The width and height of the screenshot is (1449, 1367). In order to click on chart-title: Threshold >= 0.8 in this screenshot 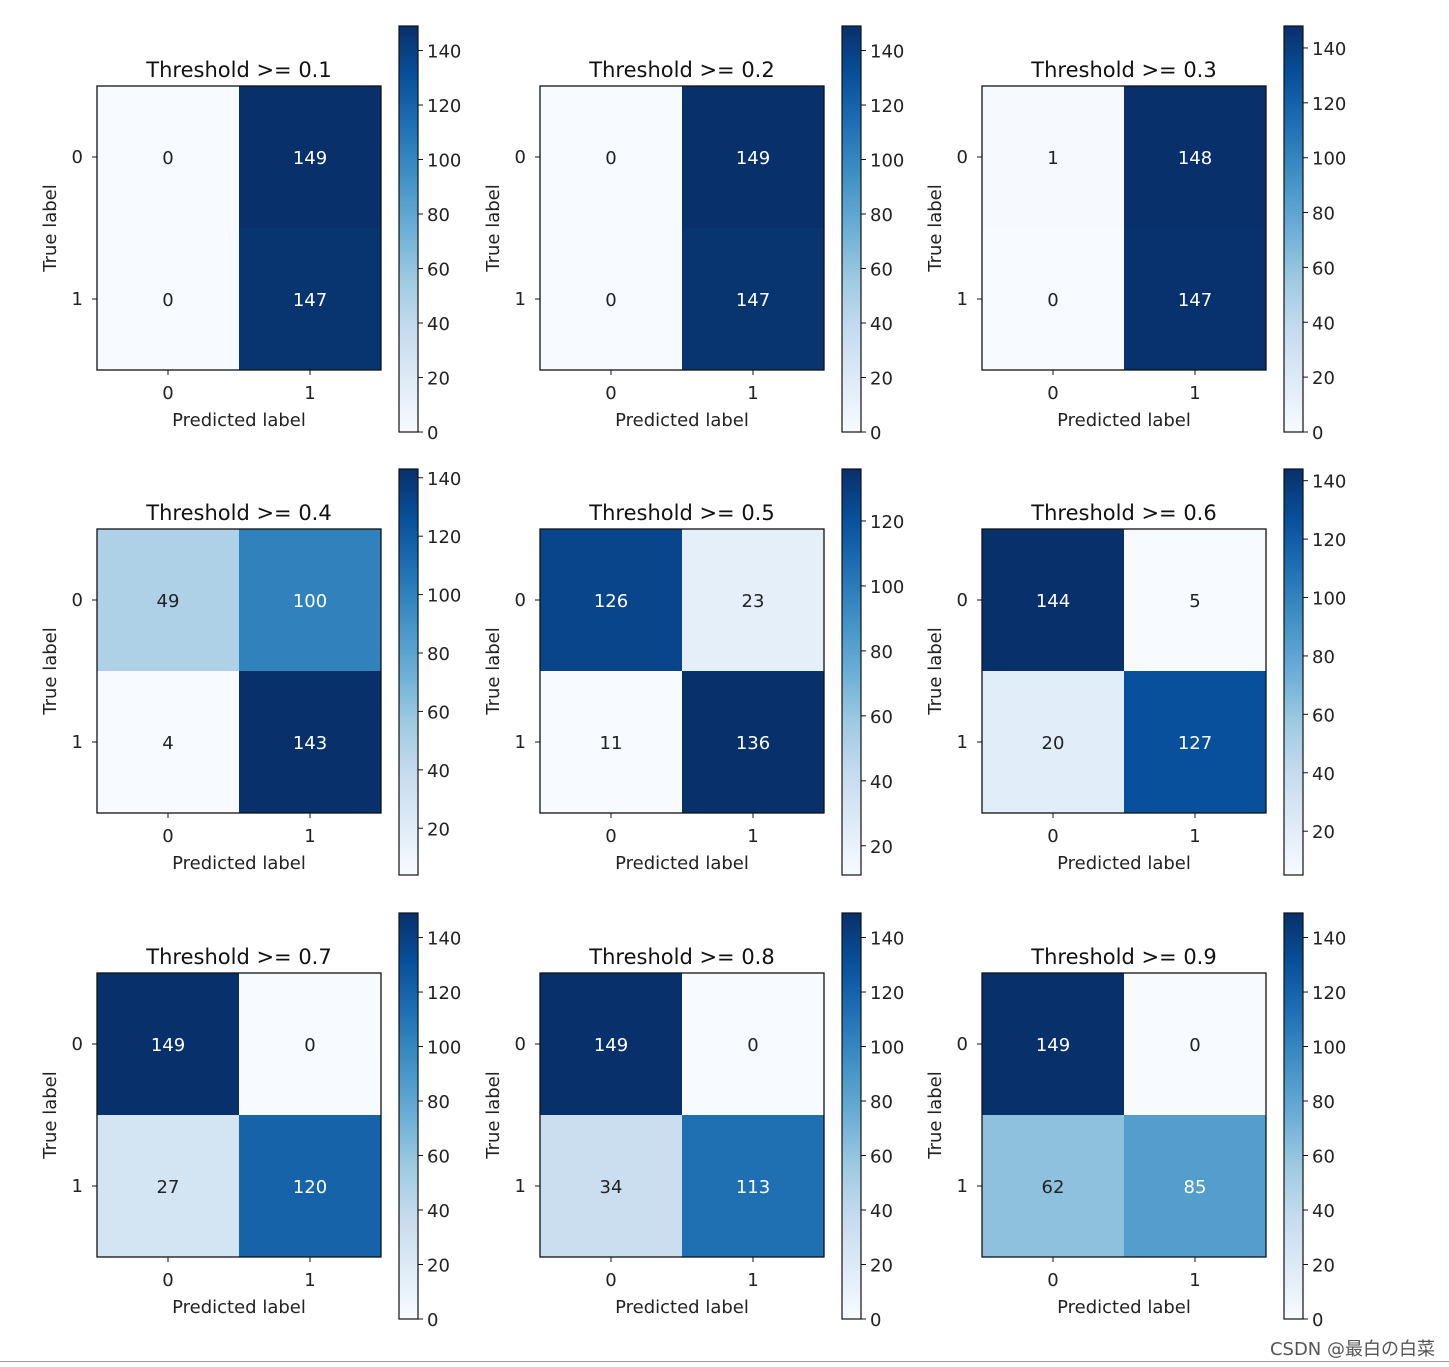, I will do `click(681, 957)`.